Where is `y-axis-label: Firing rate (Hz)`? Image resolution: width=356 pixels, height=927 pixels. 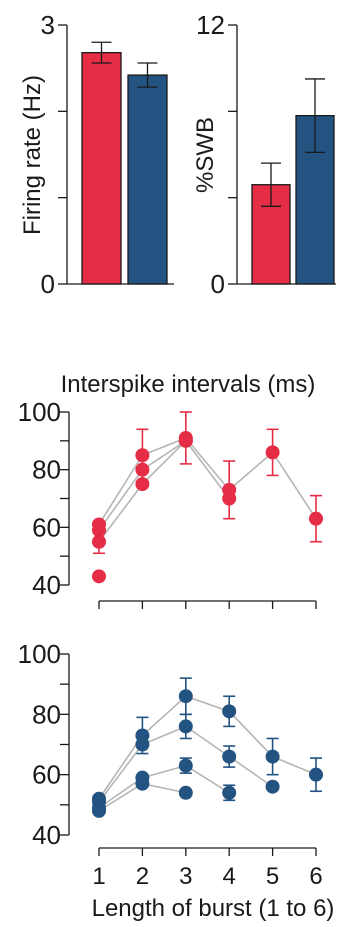
y-axis-label: Firing rate (Hz) is located at coordinates (32, 155).